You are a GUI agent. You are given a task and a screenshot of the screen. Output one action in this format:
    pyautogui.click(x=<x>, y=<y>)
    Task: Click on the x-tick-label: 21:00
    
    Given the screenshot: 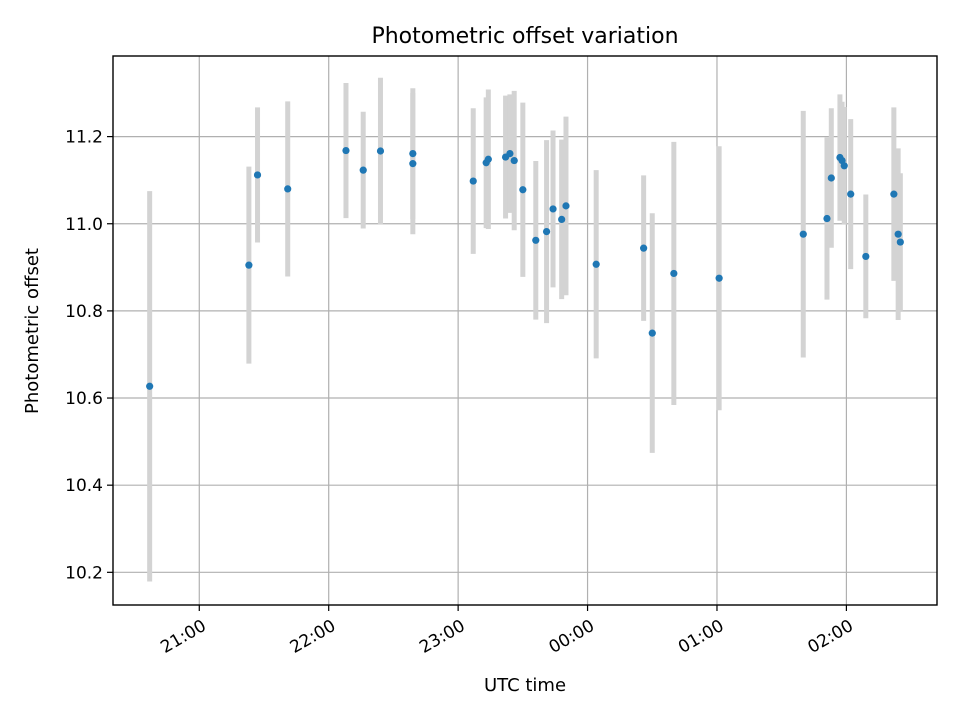 What is the action you would take?
    pyautogui.click(x=183, y=637)
    